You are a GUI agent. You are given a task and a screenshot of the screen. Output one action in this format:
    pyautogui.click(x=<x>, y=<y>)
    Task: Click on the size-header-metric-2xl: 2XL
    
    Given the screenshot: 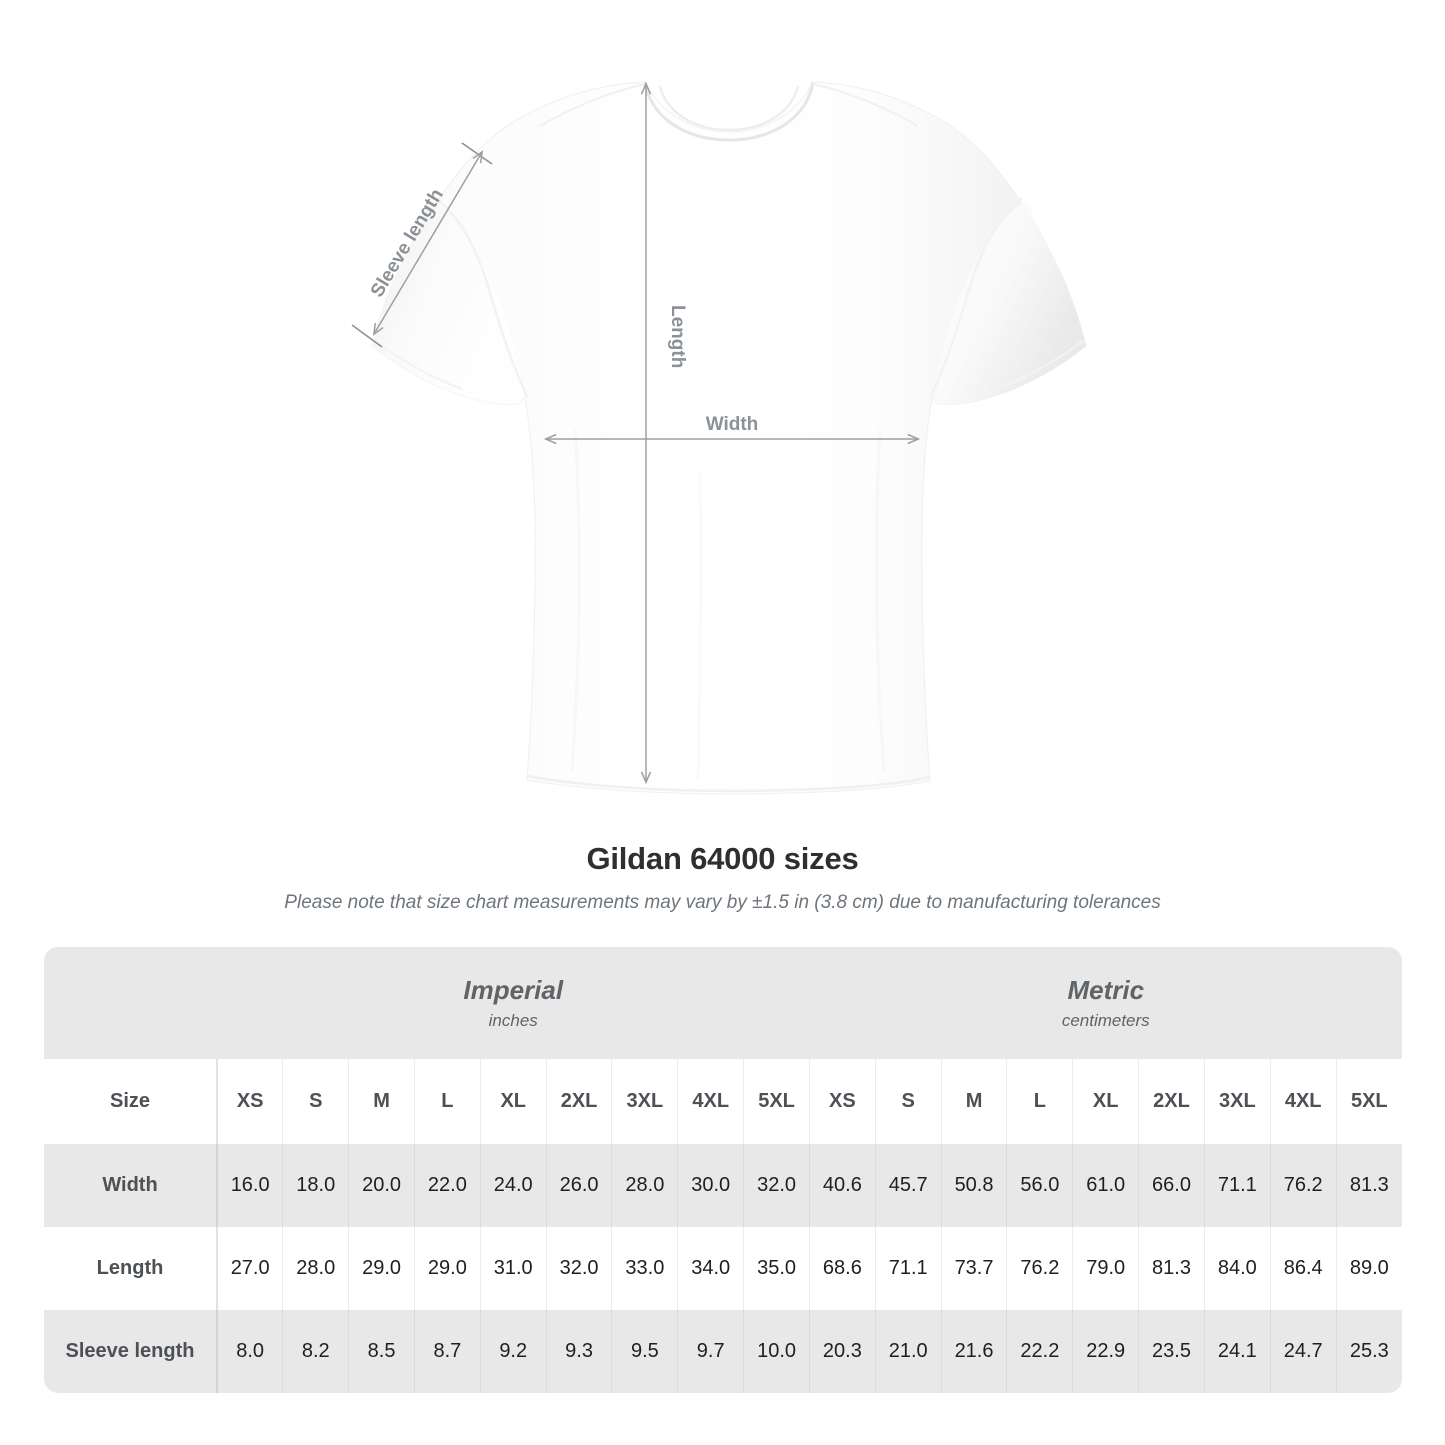 What is the action you would take?
    pyautogui.click(x=1171, y=1101)
    